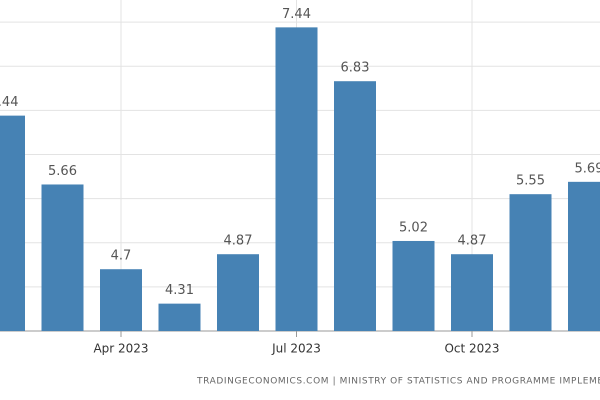 The image size is (600, 400). What do you see at coordinates (296, 349) in the screenshot?
I see `x-tick-label: Jul 2023` at bounding box center [296, 349].